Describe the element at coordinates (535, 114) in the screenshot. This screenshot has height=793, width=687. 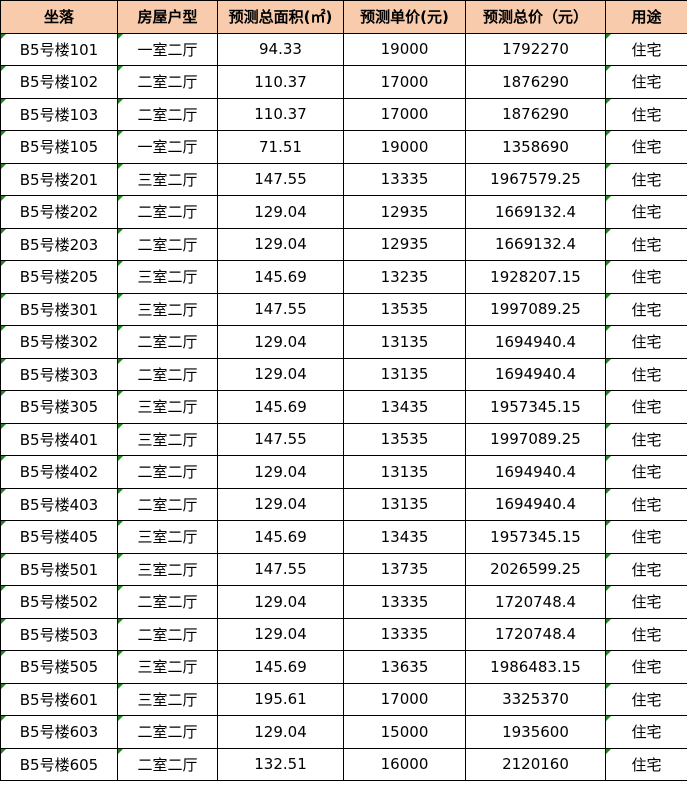
I see `cell-total-price: 1876290` at that location.